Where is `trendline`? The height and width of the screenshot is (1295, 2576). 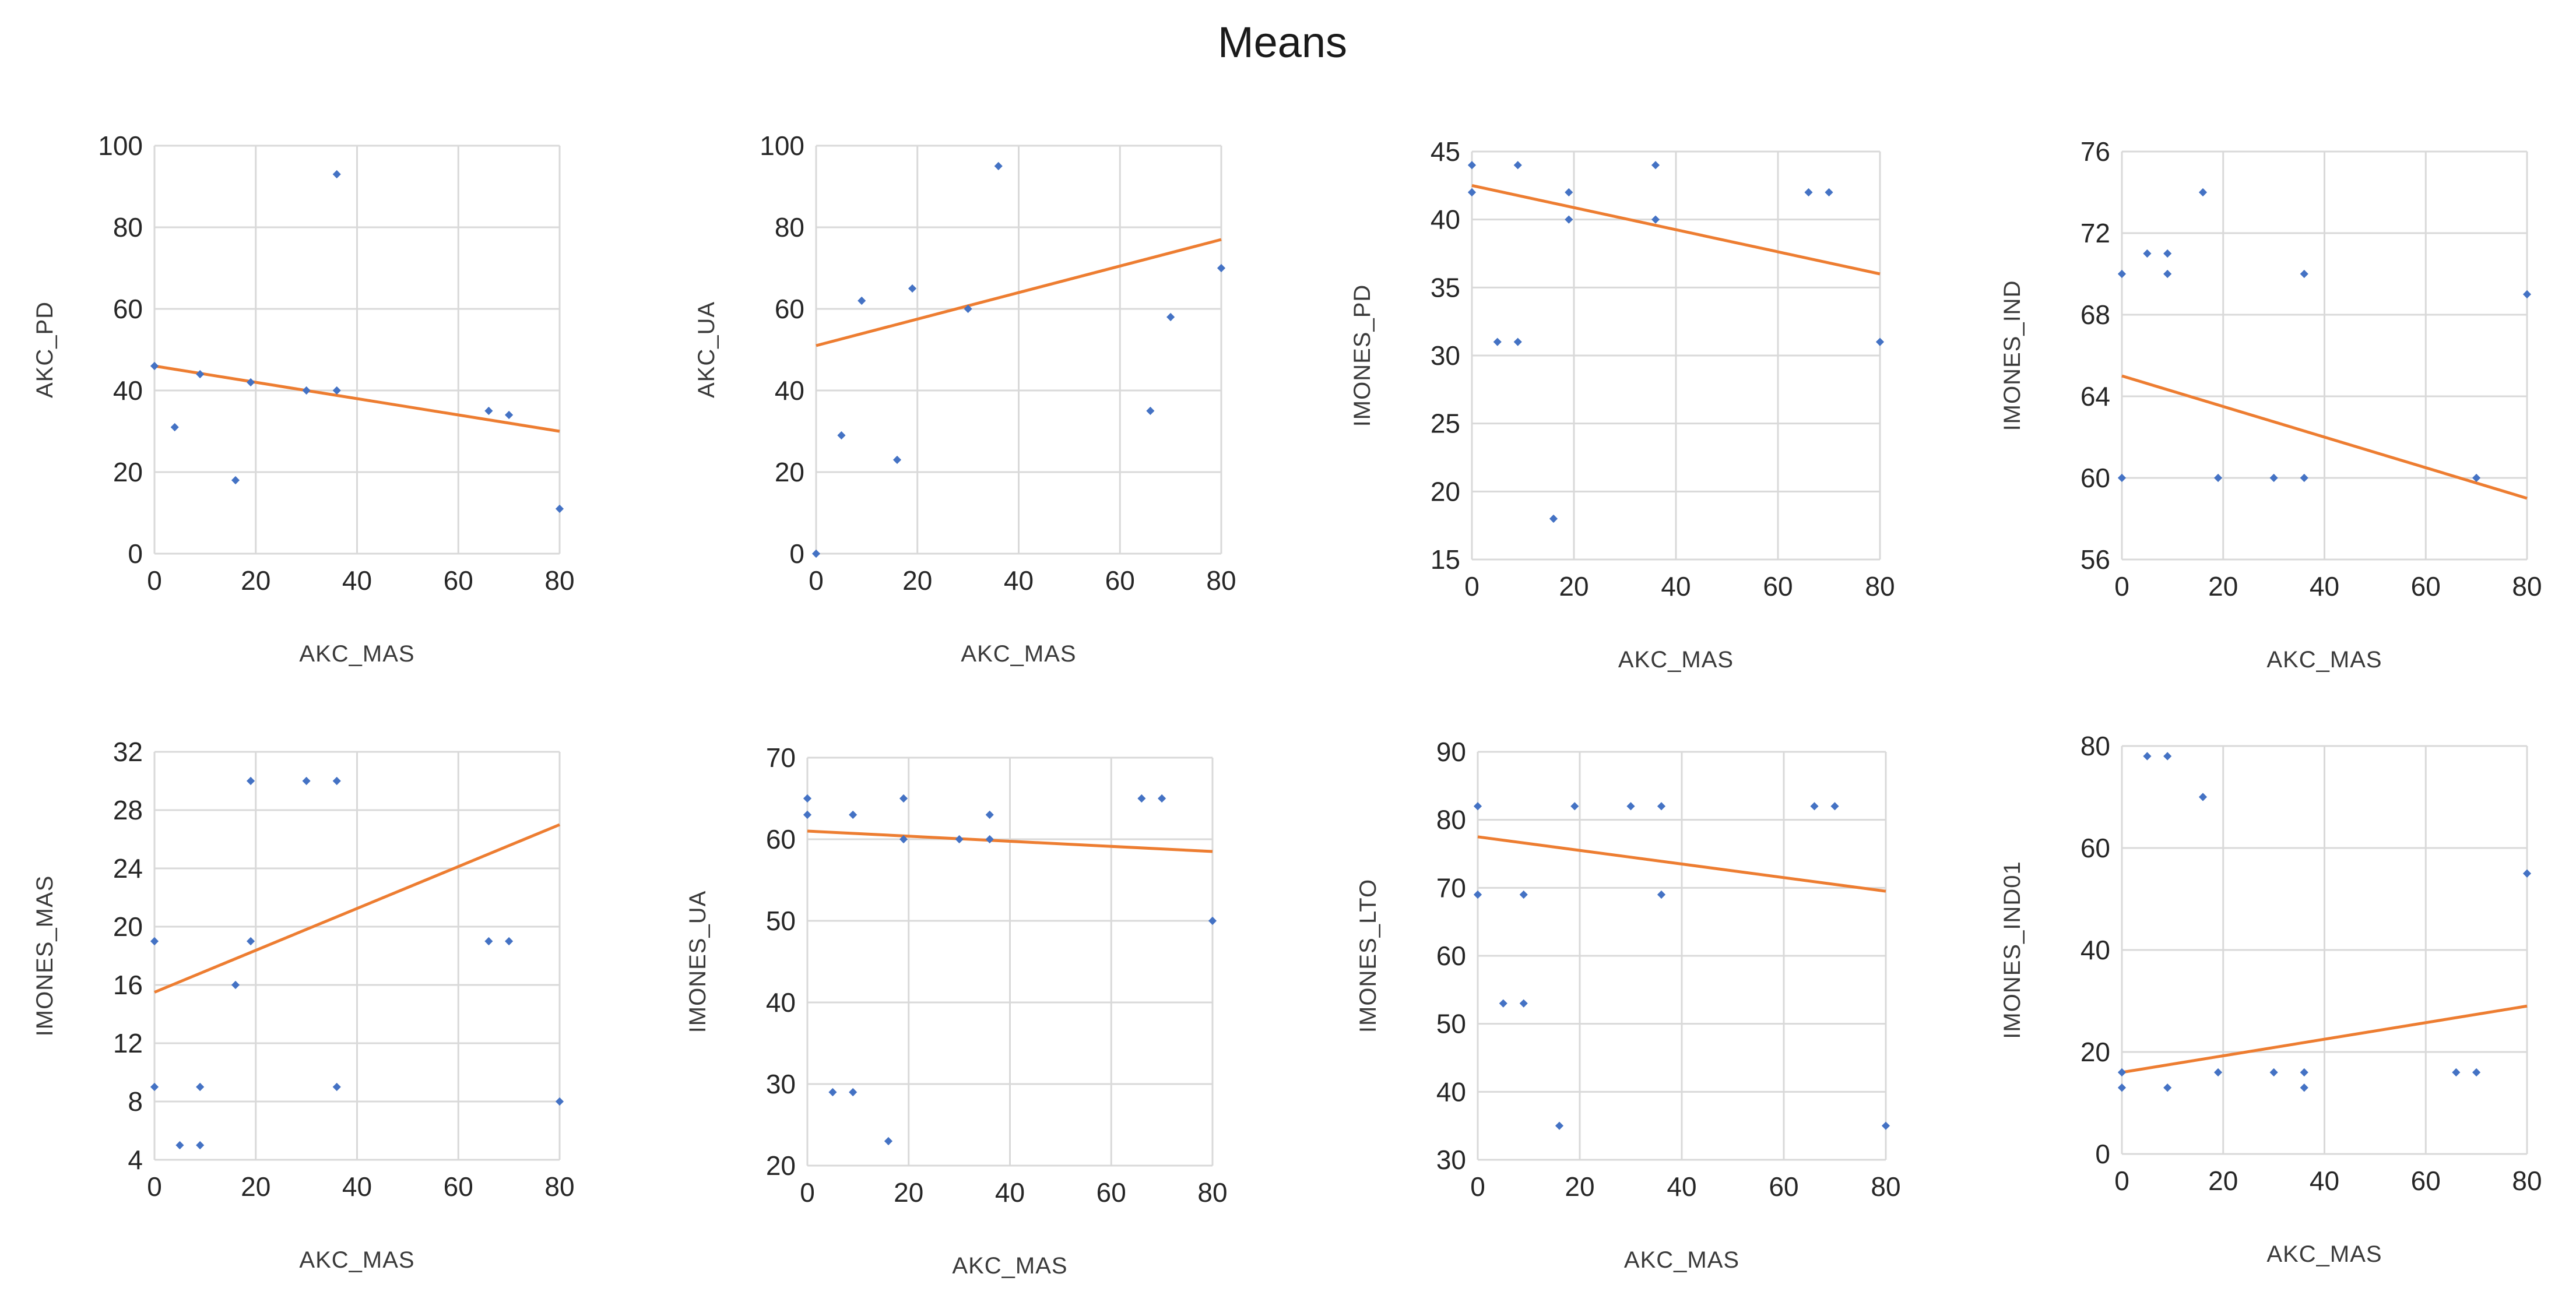
trendline is located at coordinates (1010, 841).